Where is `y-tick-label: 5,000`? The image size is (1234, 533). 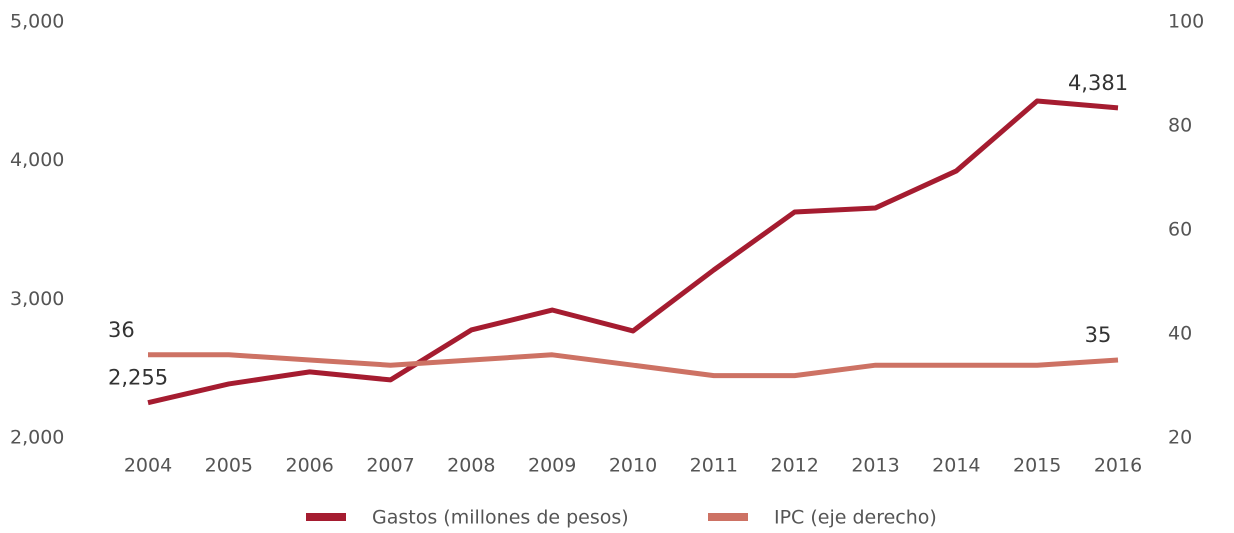 y-tick-label: 5,000 is located at coordinates (37, 22).